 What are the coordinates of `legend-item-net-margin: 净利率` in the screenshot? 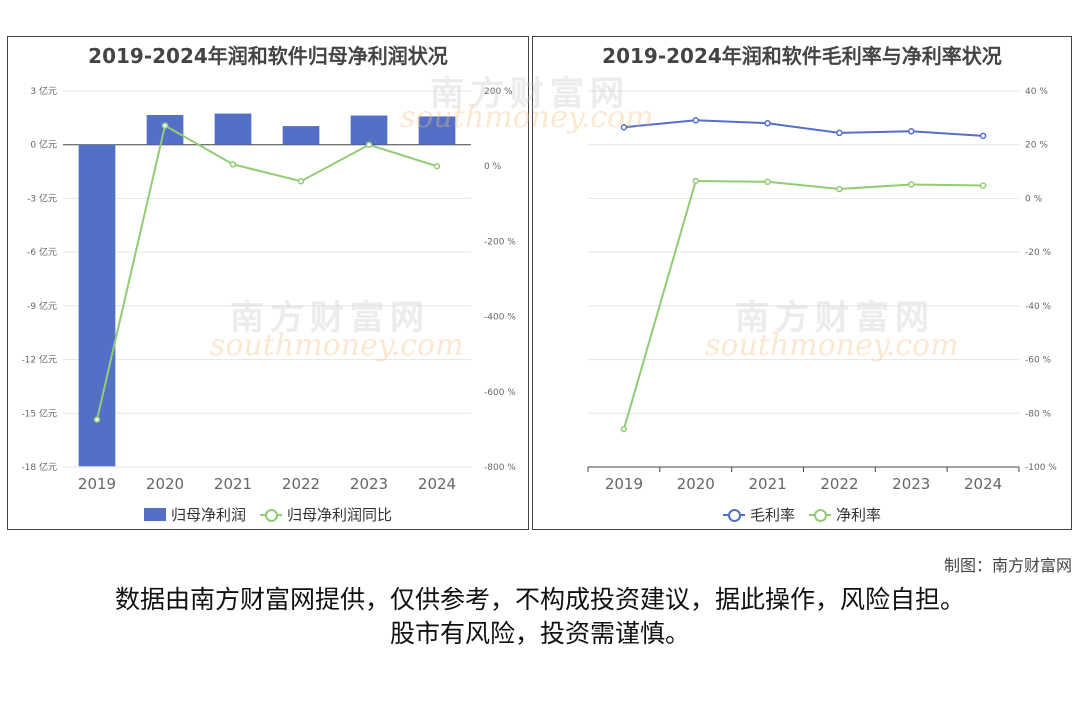 It's located at (845, 514).